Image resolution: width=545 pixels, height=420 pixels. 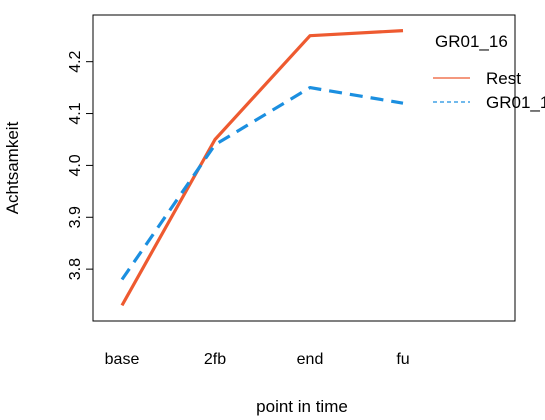 What do you see at coordinates (515, 102) in the screenshot?
I see `legend-label-gr01-16: GR01_16` at bounding box center [515, 102].